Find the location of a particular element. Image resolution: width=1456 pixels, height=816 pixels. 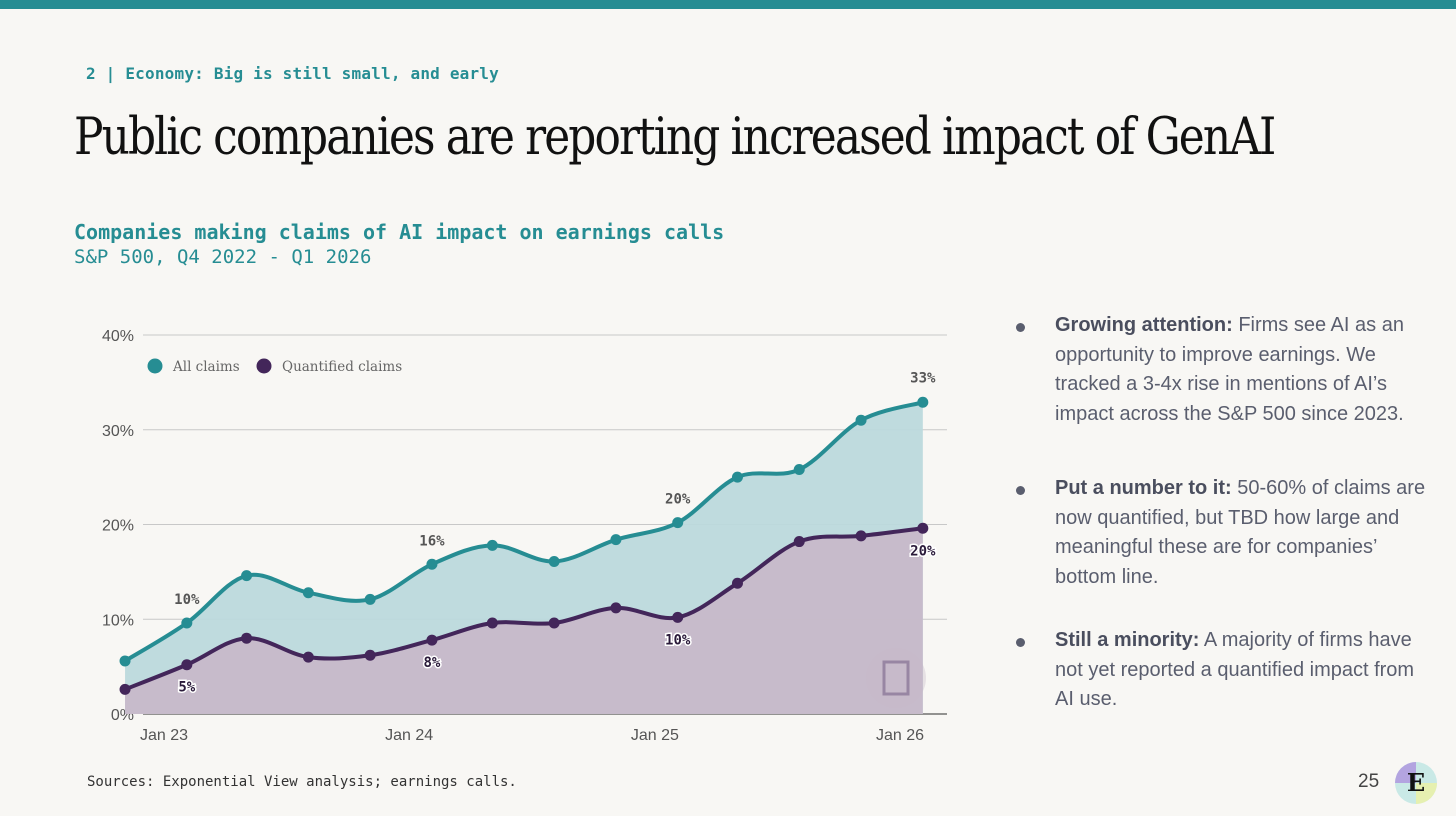

y-tick-label: 10% is located at coordinates (118, 620).